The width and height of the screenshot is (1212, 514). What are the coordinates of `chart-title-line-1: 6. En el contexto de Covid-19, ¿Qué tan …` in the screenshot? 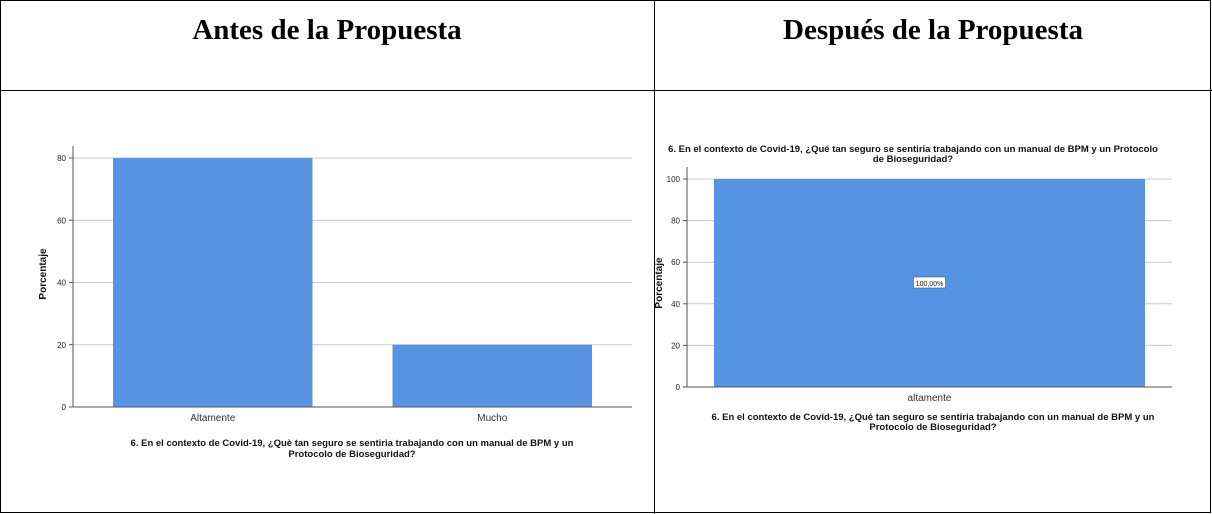 It's located at (913, 149).